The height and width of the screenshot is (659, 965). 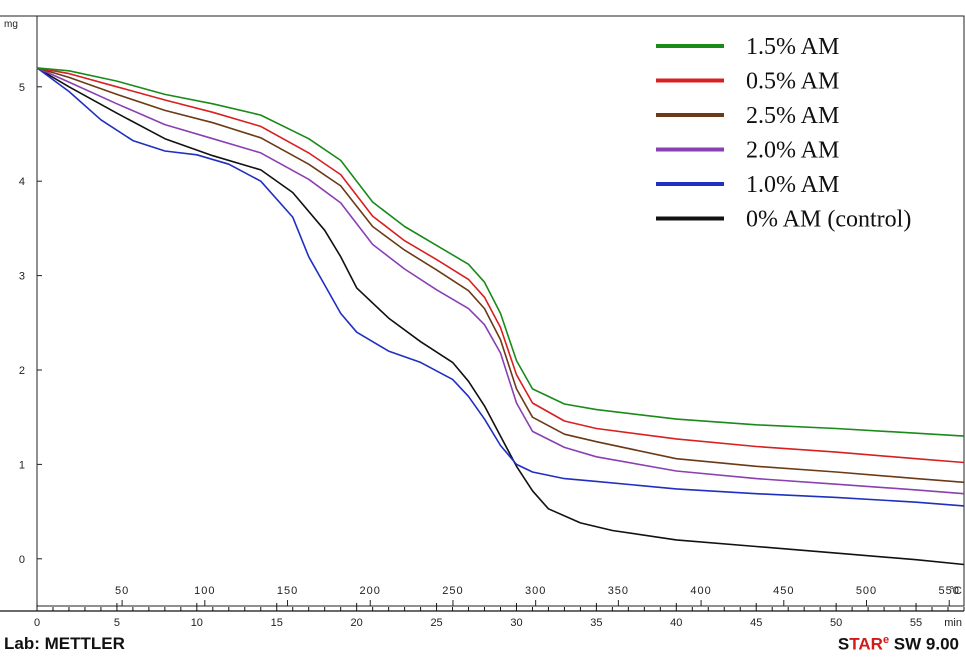 I want to click on time-tick-label: 15, so click(x=277, y=623).